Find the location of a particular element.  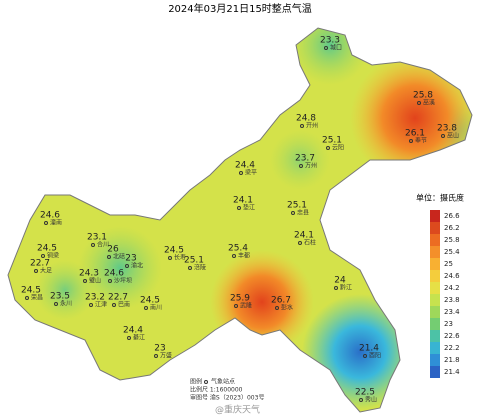

legend-level: 22.6 is located at coordinates (452, 336).